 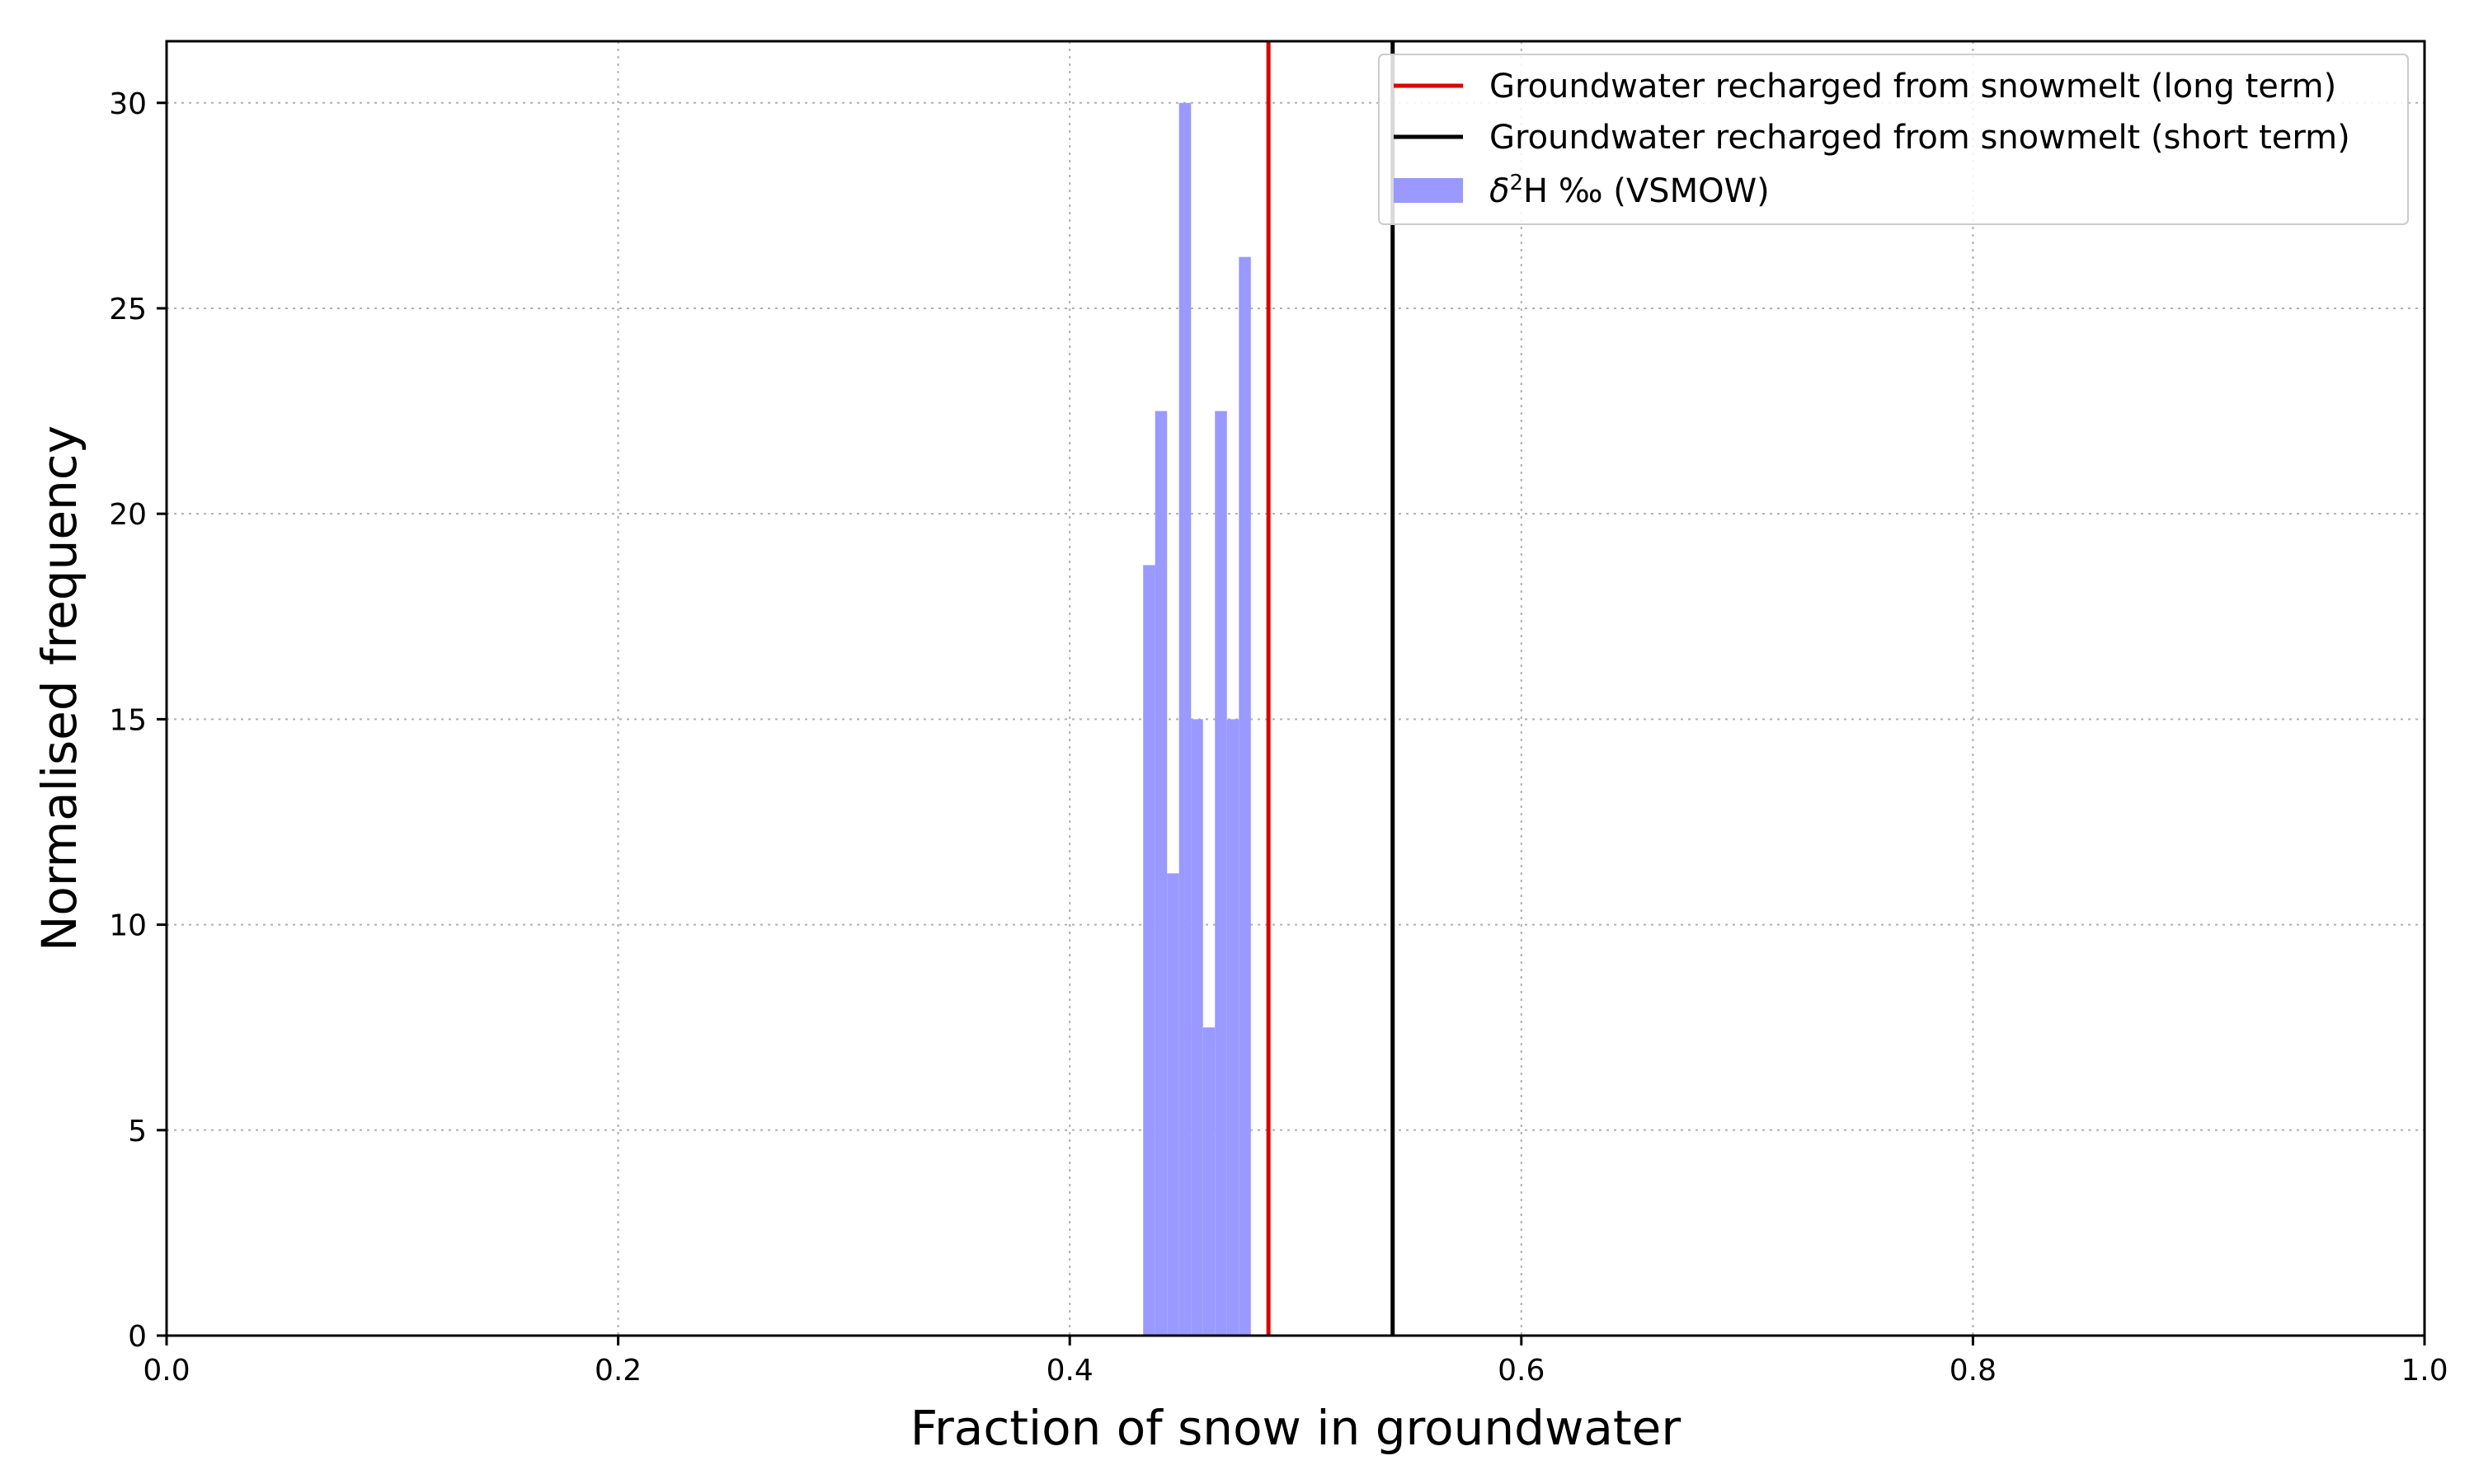 I want to click on legend-swatch-histogram, so click(x=1428, y=190).